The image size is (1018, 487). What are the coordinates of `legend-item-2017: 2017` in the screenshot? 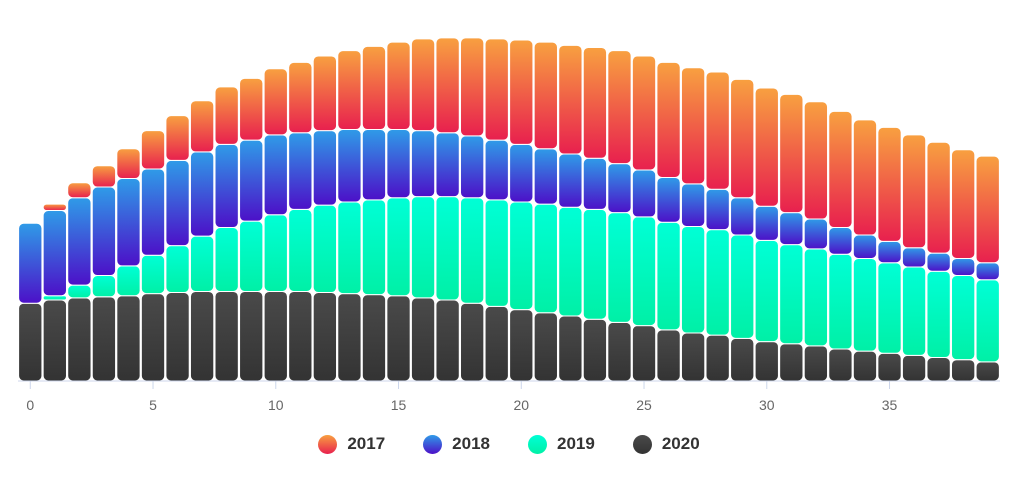 It's located at (351, 444).